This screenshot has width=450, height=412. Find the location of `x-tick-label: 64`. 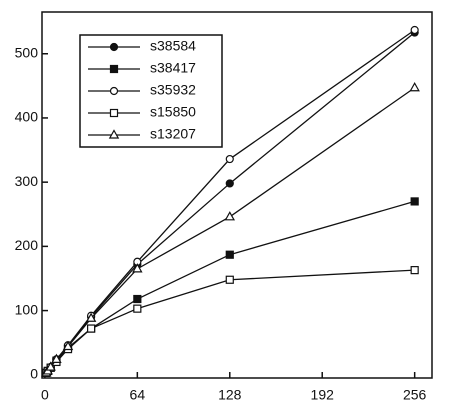

x-tick-label: 64 is located at coordinates (138, 395).